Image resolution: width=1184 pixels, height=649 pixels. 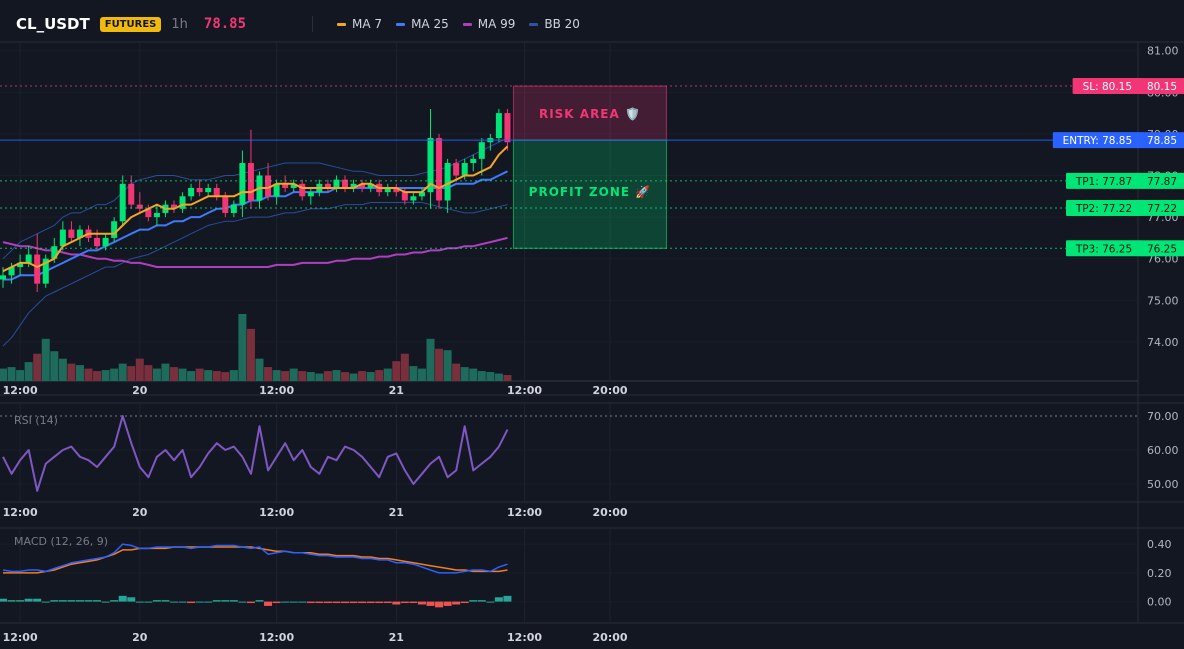 What do you see at coordinates (140, 390) in the screenshot?
I see `time-axis-label: 20` at bounding box center [140, 390].